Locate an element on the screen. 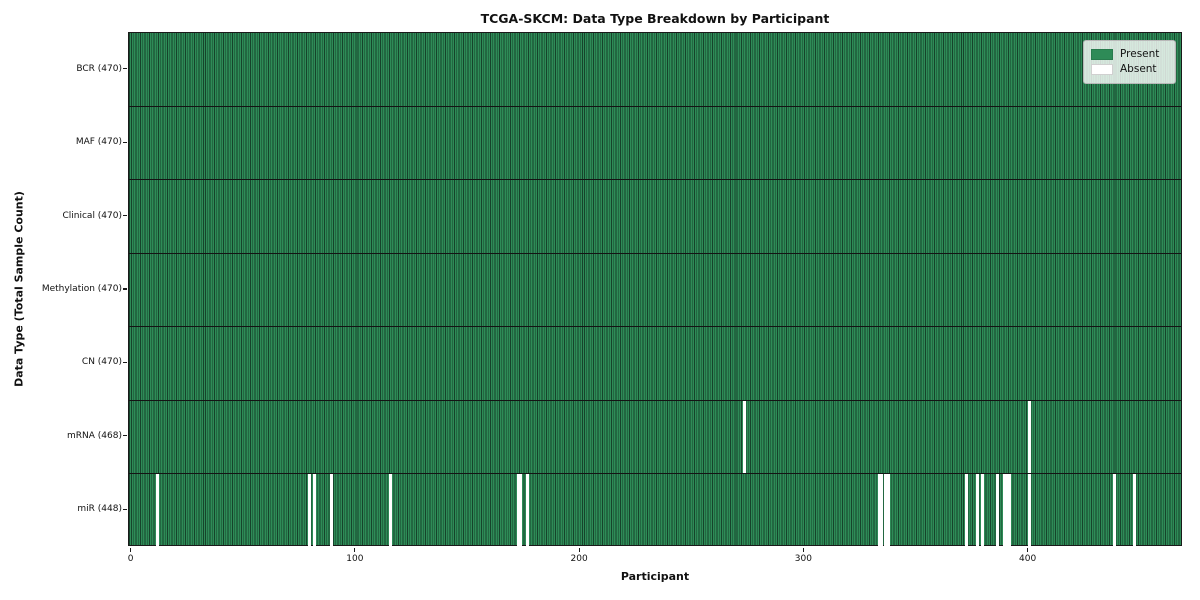  x-tick-label: 0 is located at coordinates (130, 559).